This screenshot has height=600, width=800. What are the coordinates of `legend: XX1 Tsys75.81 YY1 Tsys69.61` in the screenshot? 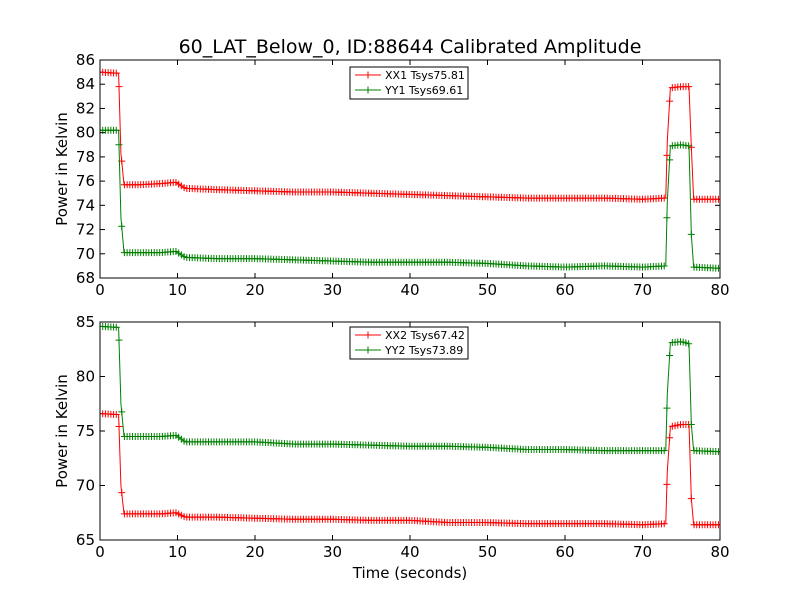 It's located at (409, 83).